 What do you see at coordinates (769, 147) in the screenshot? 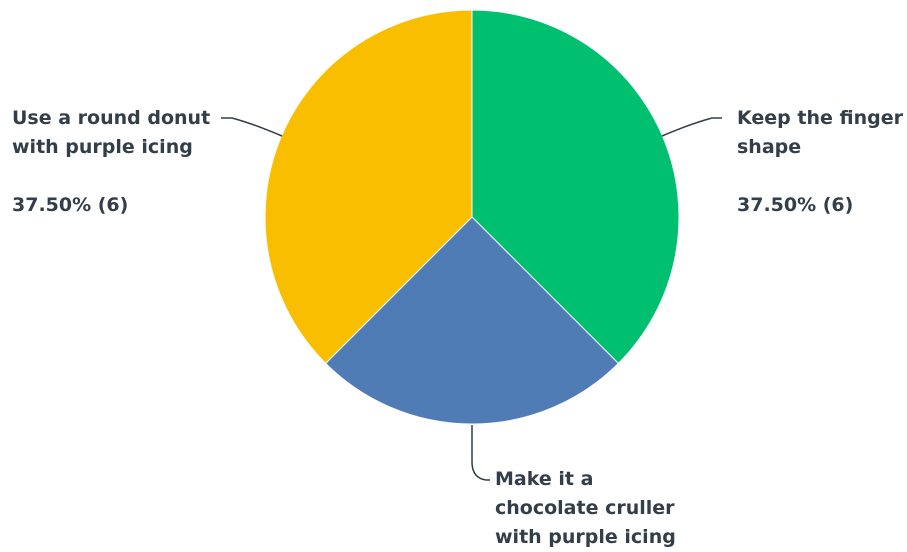
I see `label-line: shape` at bounding box center [769, 147].